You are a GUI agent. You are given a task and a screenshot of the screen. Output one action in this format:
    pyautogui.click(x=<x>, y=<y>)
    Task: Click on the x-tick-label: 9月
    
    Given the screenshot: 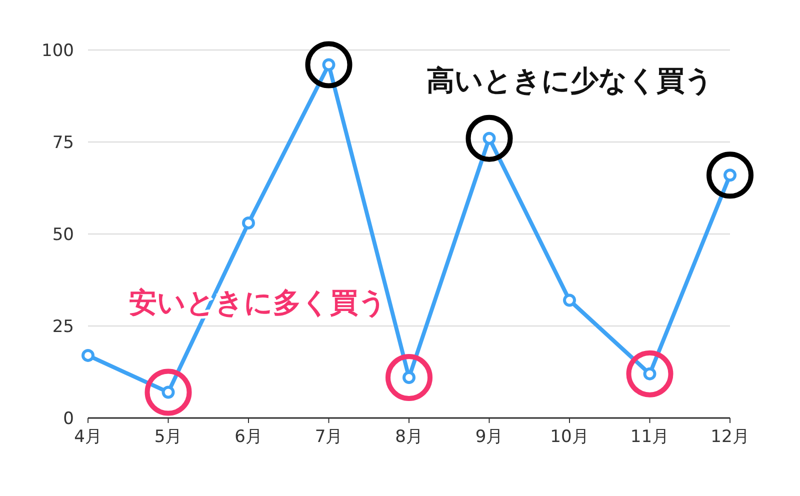 What is the action you would take?
    pyautogui.click(x=489, y=437)
    